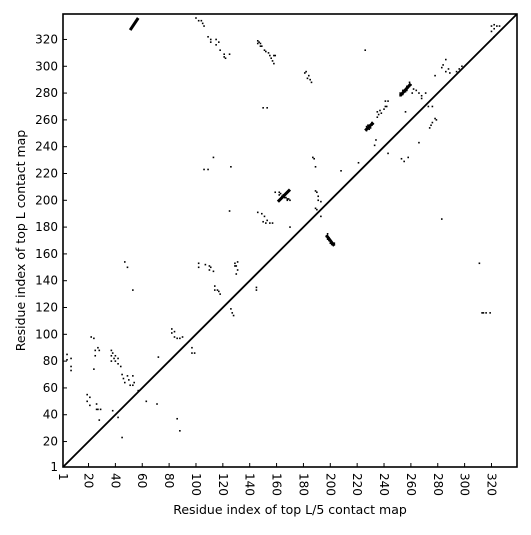 The width and height of the screenshot is (531, 535). Describe the element at coordinates (169, 480) in the screenshot. I see `x-tick-label: 80` at that location.